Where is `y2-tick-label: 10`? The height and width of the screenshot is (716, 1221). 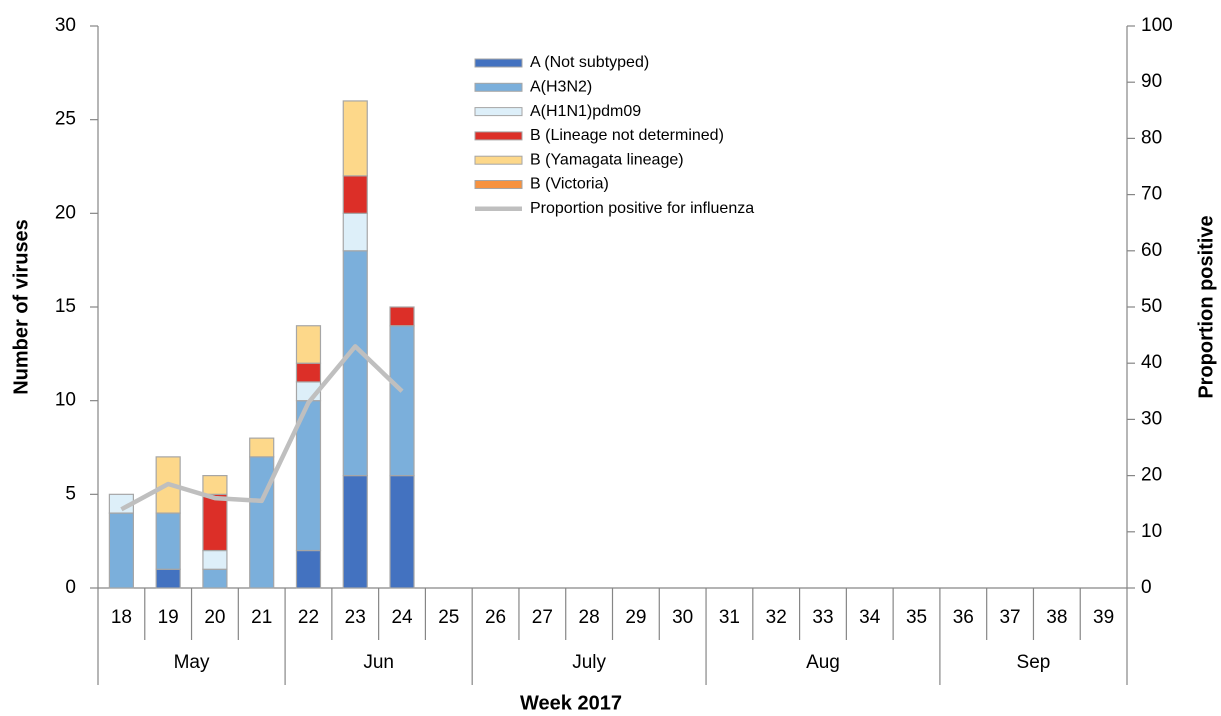 y2-tick-label: 10 is located at coordinates (1151, 531).